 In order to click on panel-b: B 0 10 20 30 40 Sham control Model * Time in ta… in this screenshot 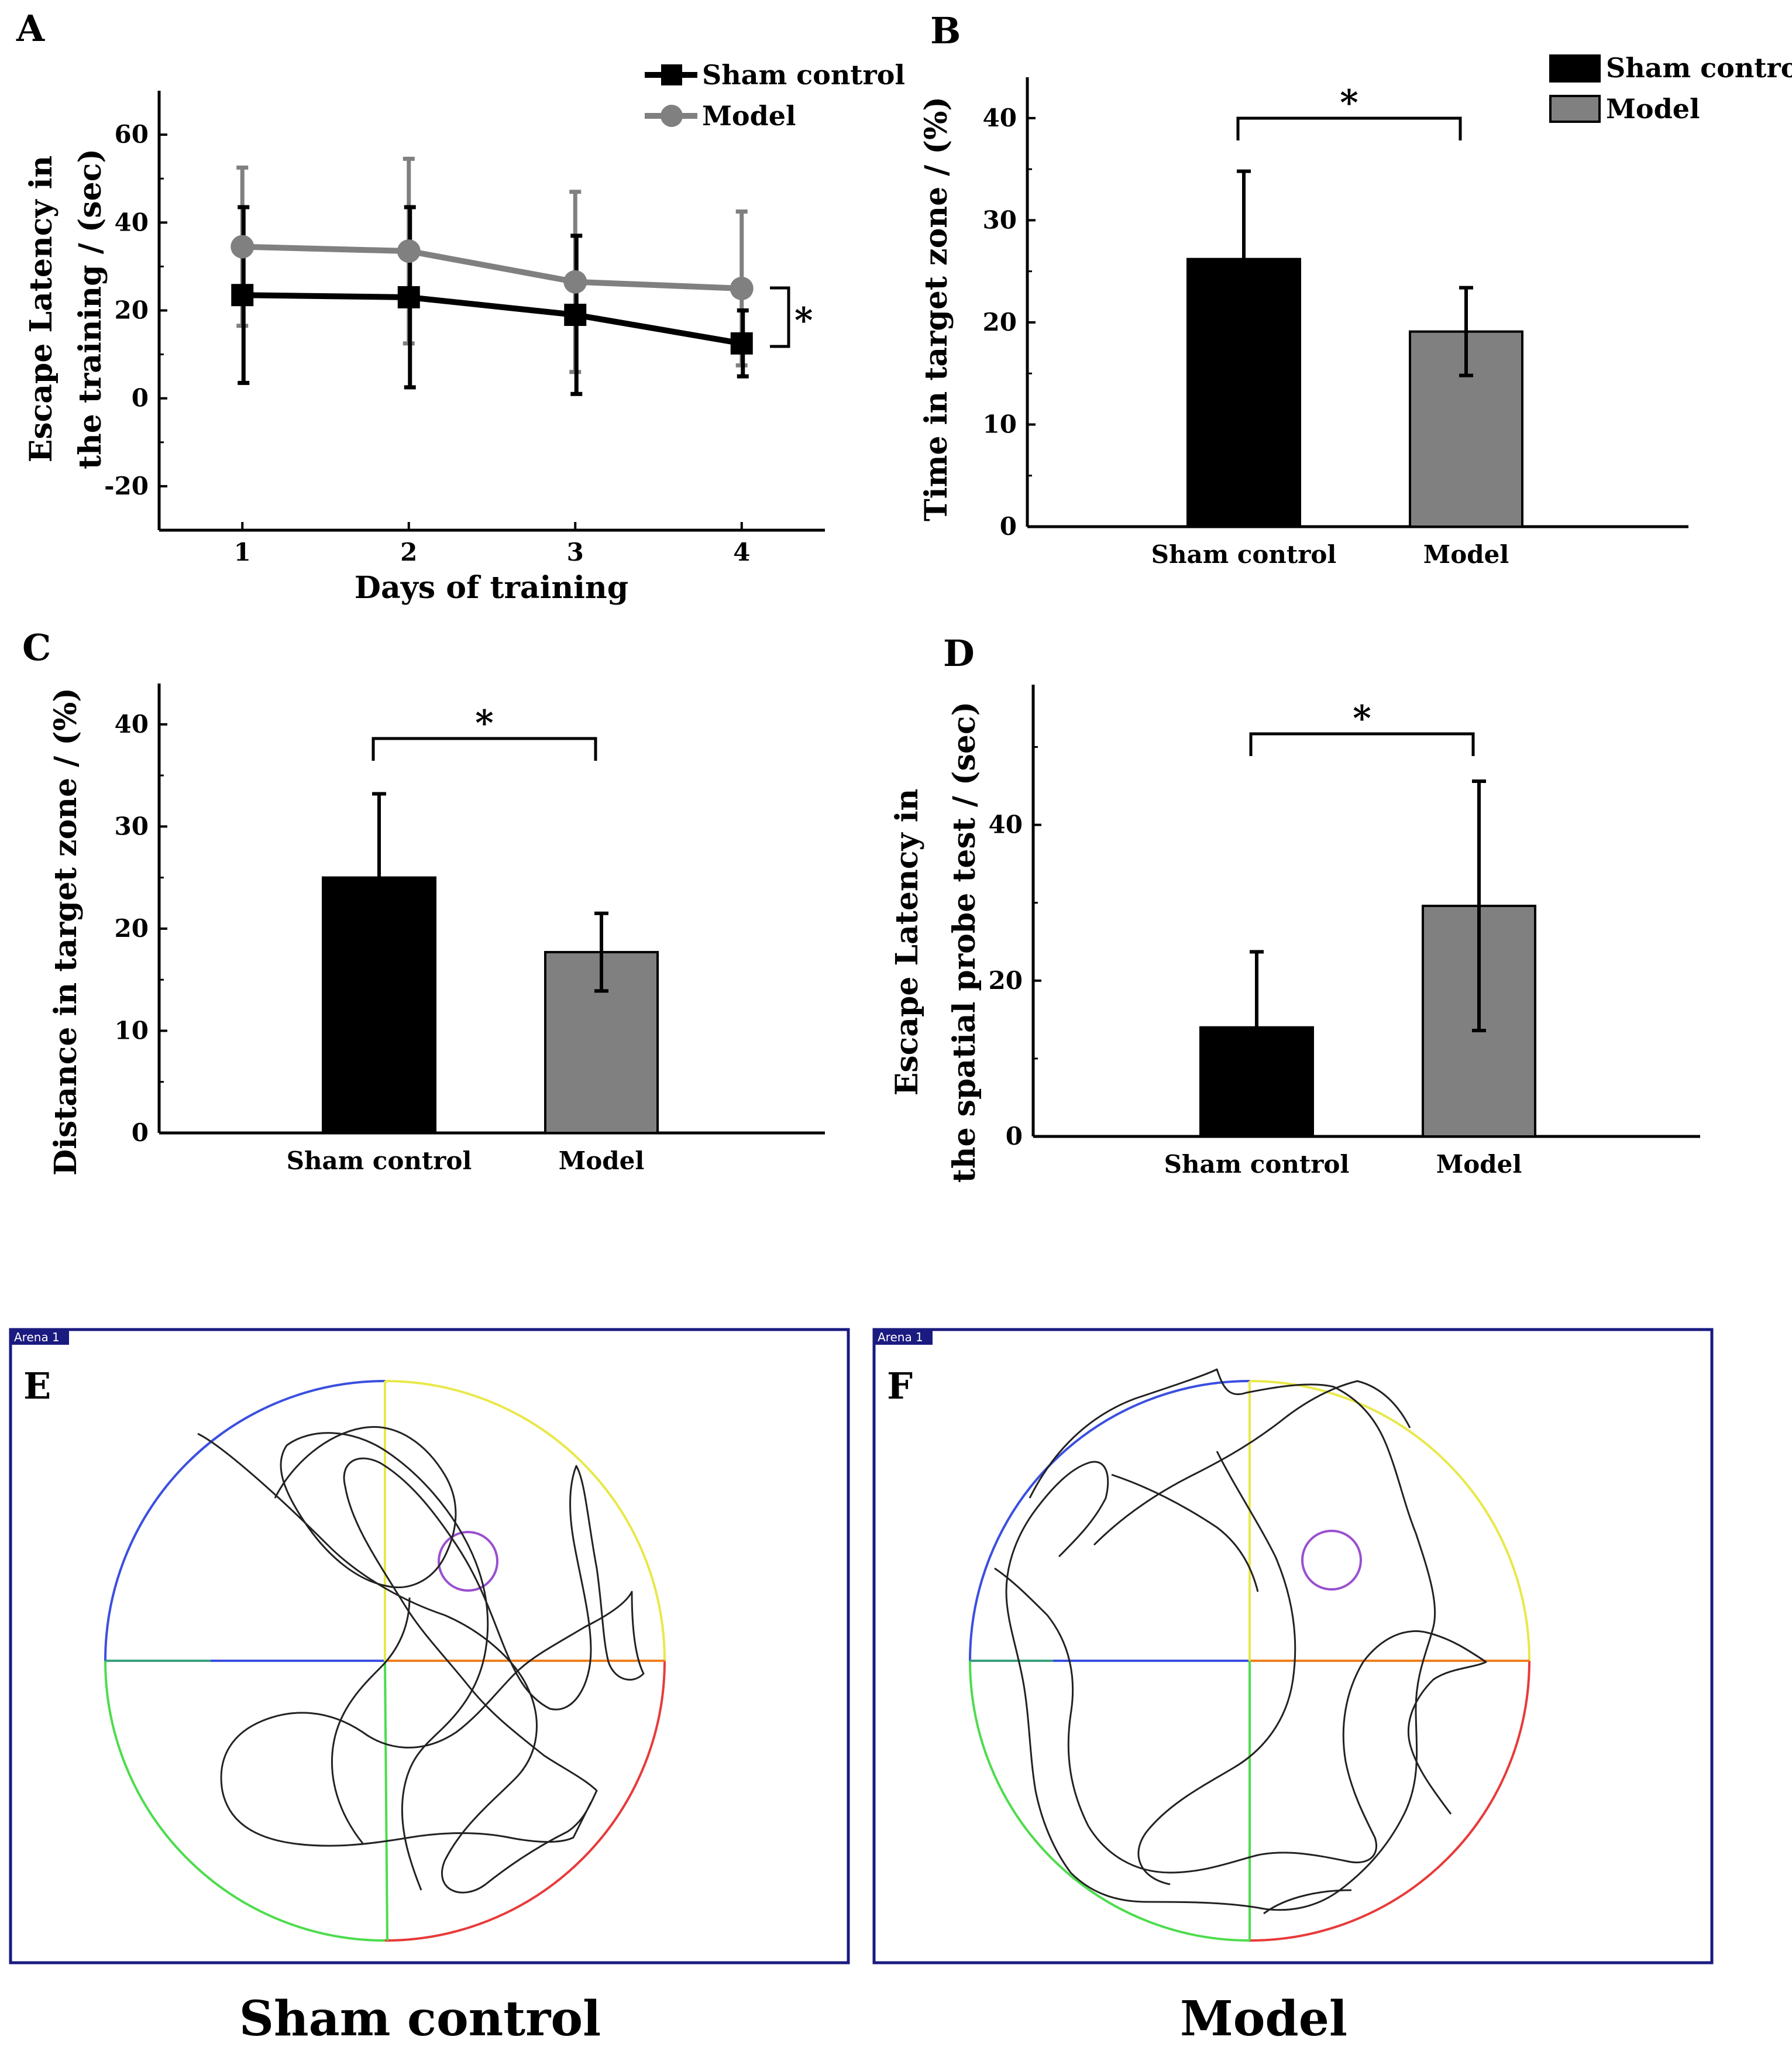, I will do `click(1355, 289)`.